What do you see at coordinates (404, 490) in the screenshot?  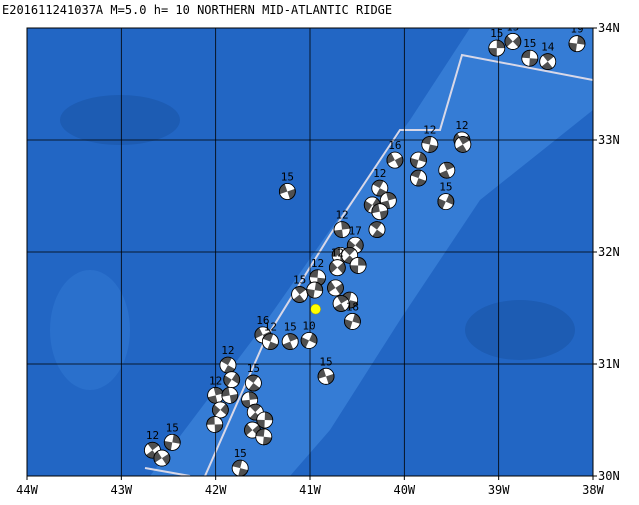 I see `x-tick-label: 40W` at bounding box center [404, 490].